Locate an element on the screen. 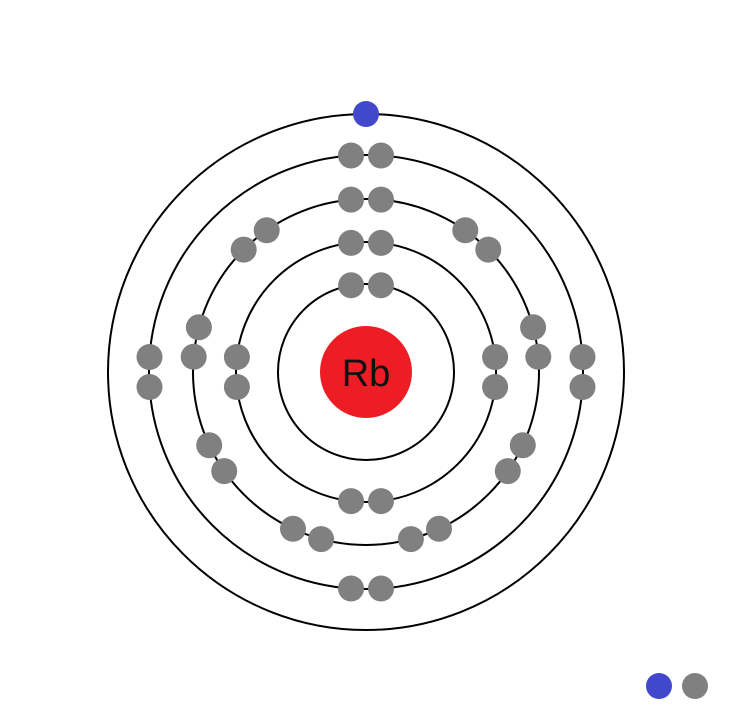 The width and height of the screenshot is (736, 725). nucleus is located at coordinates (366, 372).